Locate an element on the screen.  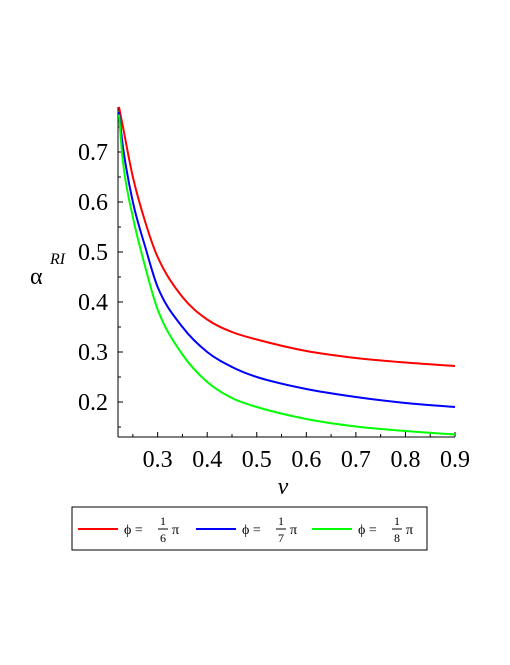
legend-denominator: 6 is located at coordinates (163, 538).